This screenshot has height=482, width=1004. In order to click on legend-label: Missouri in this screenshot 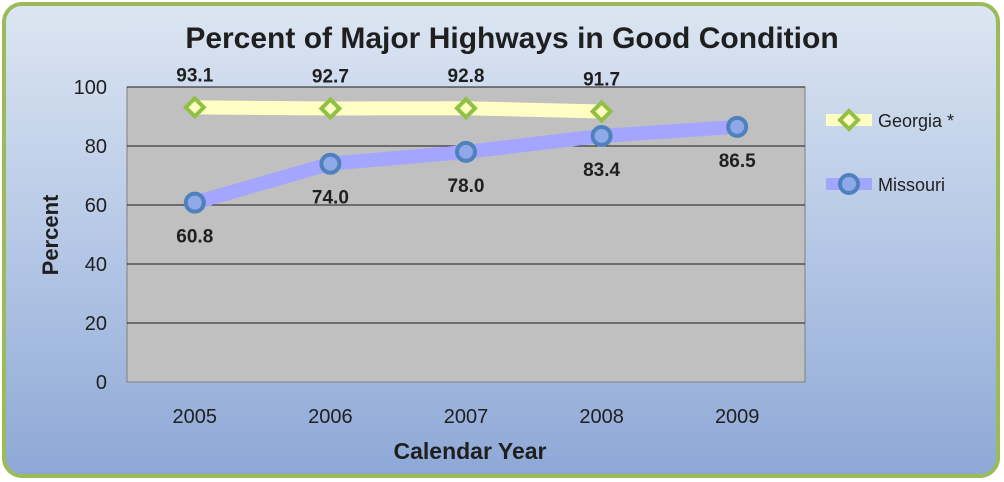, I will do `click(911, 185)`.